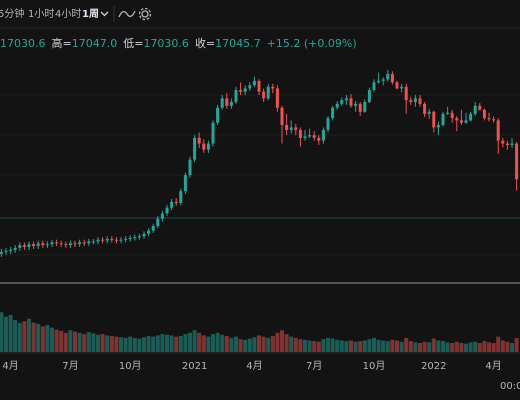 Image resolution: width=520 pixels, height=400 pixels. I want to click on label: 高=, so click(62, 43).